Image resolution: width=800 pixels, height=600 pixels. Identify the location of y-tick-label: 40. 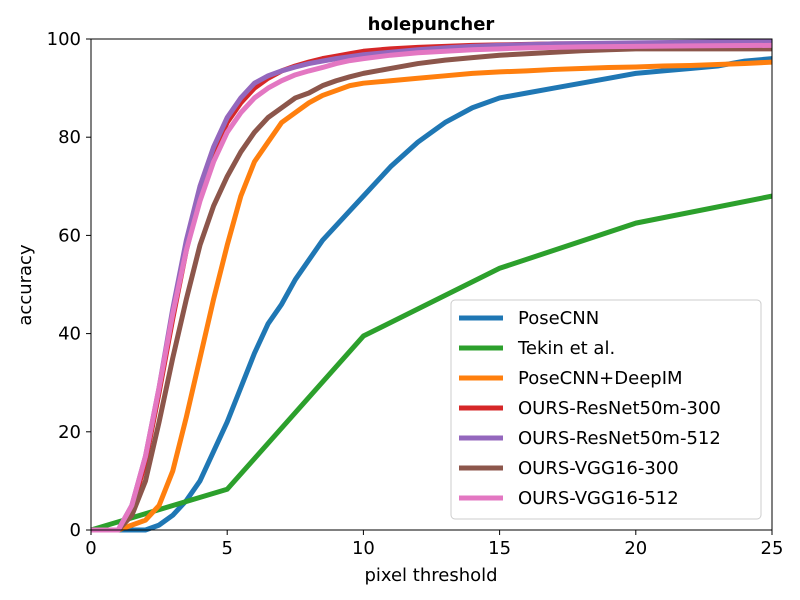
(69, 334).